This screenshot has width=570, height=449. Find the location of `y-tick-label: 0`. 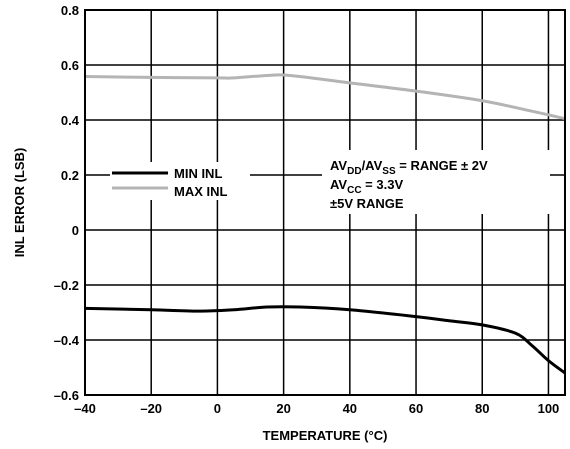

y-tick-label: 0 is located at coordinates (75, 230).